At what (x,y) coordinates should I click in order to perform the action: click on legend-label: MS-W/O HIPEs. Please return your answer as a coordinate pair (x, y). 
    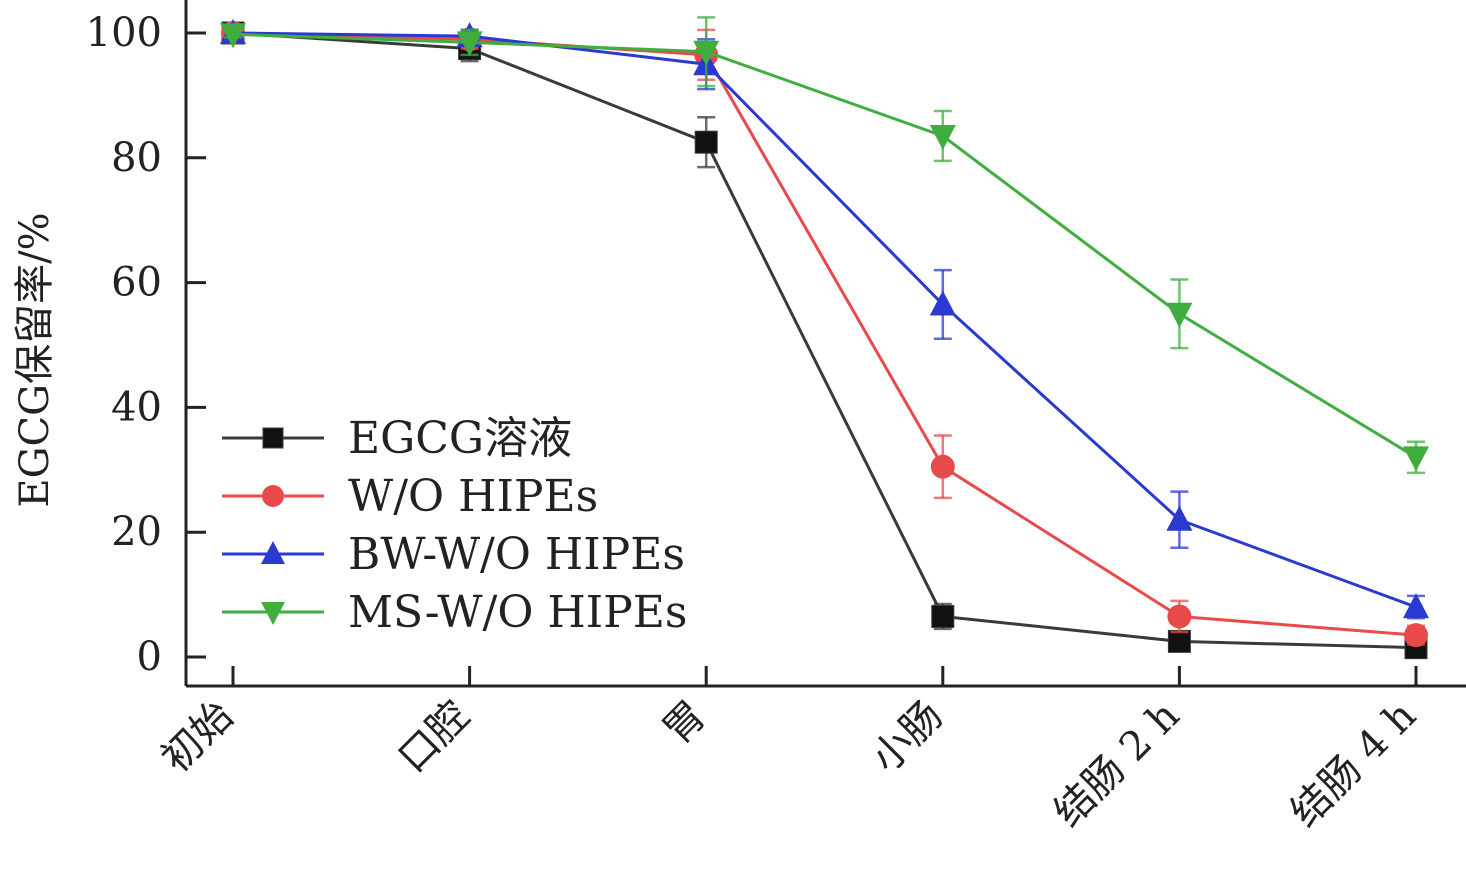
    Looking at the image, I should click on (517, 612).